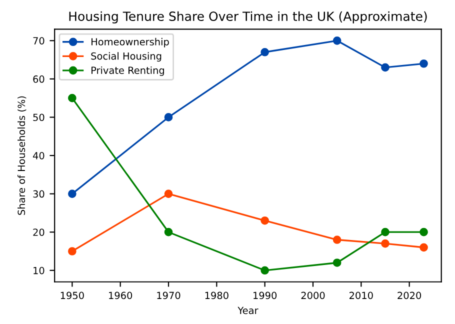 The image size is (455, 324). Describe the element at coordinates (265, 296) in the screenshot. I see `x-tick-label: 1990` at that location.